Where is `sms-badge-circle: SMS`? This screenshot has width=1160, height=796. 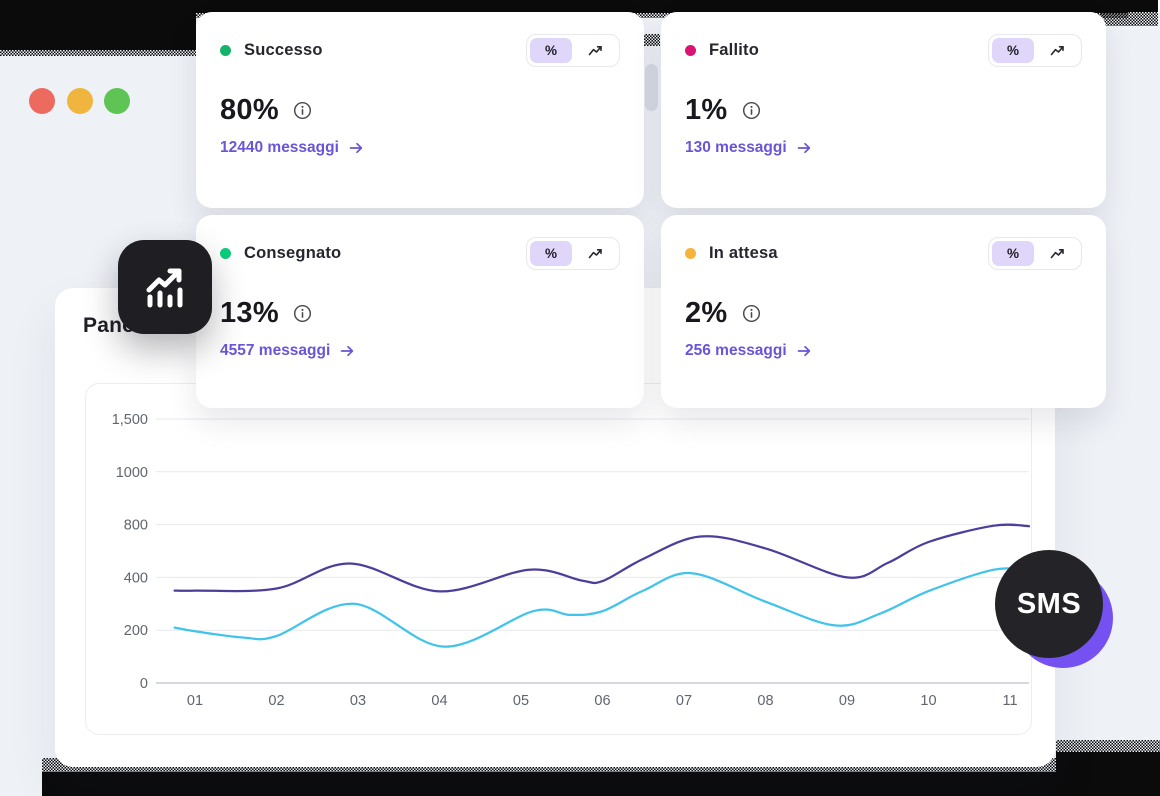
sms-badge-circle: SMS is located at coordinates (1049, 604).